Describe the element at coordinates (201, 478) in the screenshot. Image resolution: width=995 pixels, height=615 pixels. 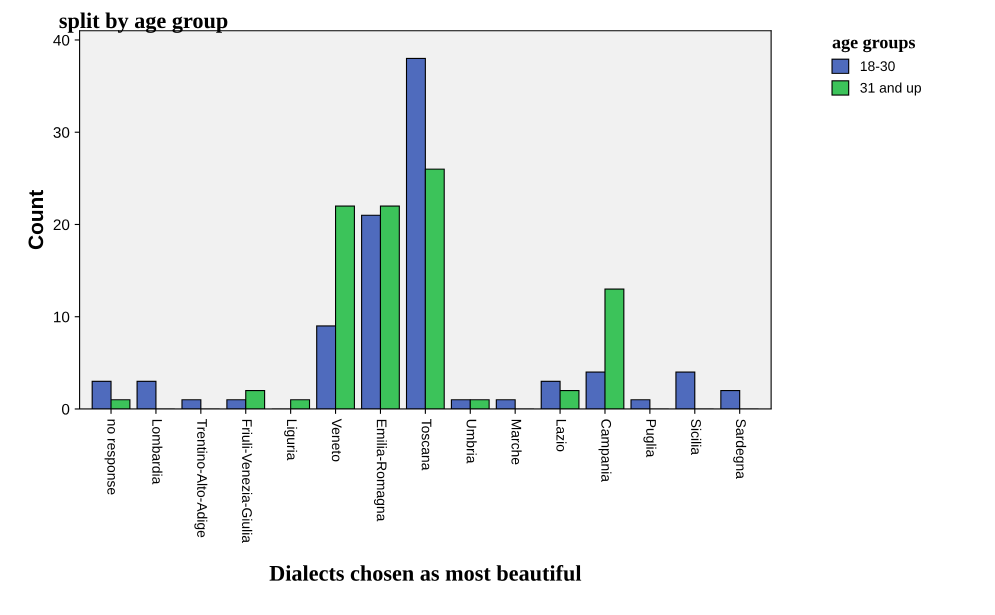
I see `x-tick-label: Trentino-Alto-Adige` at that location.